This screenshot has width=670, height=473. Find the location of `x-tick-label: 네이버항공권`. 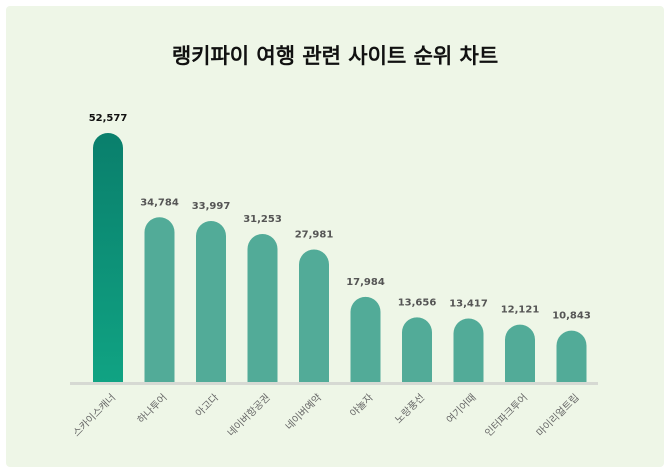

x-tick-label: 네이버항공권 is located at coordinates (249, 416).